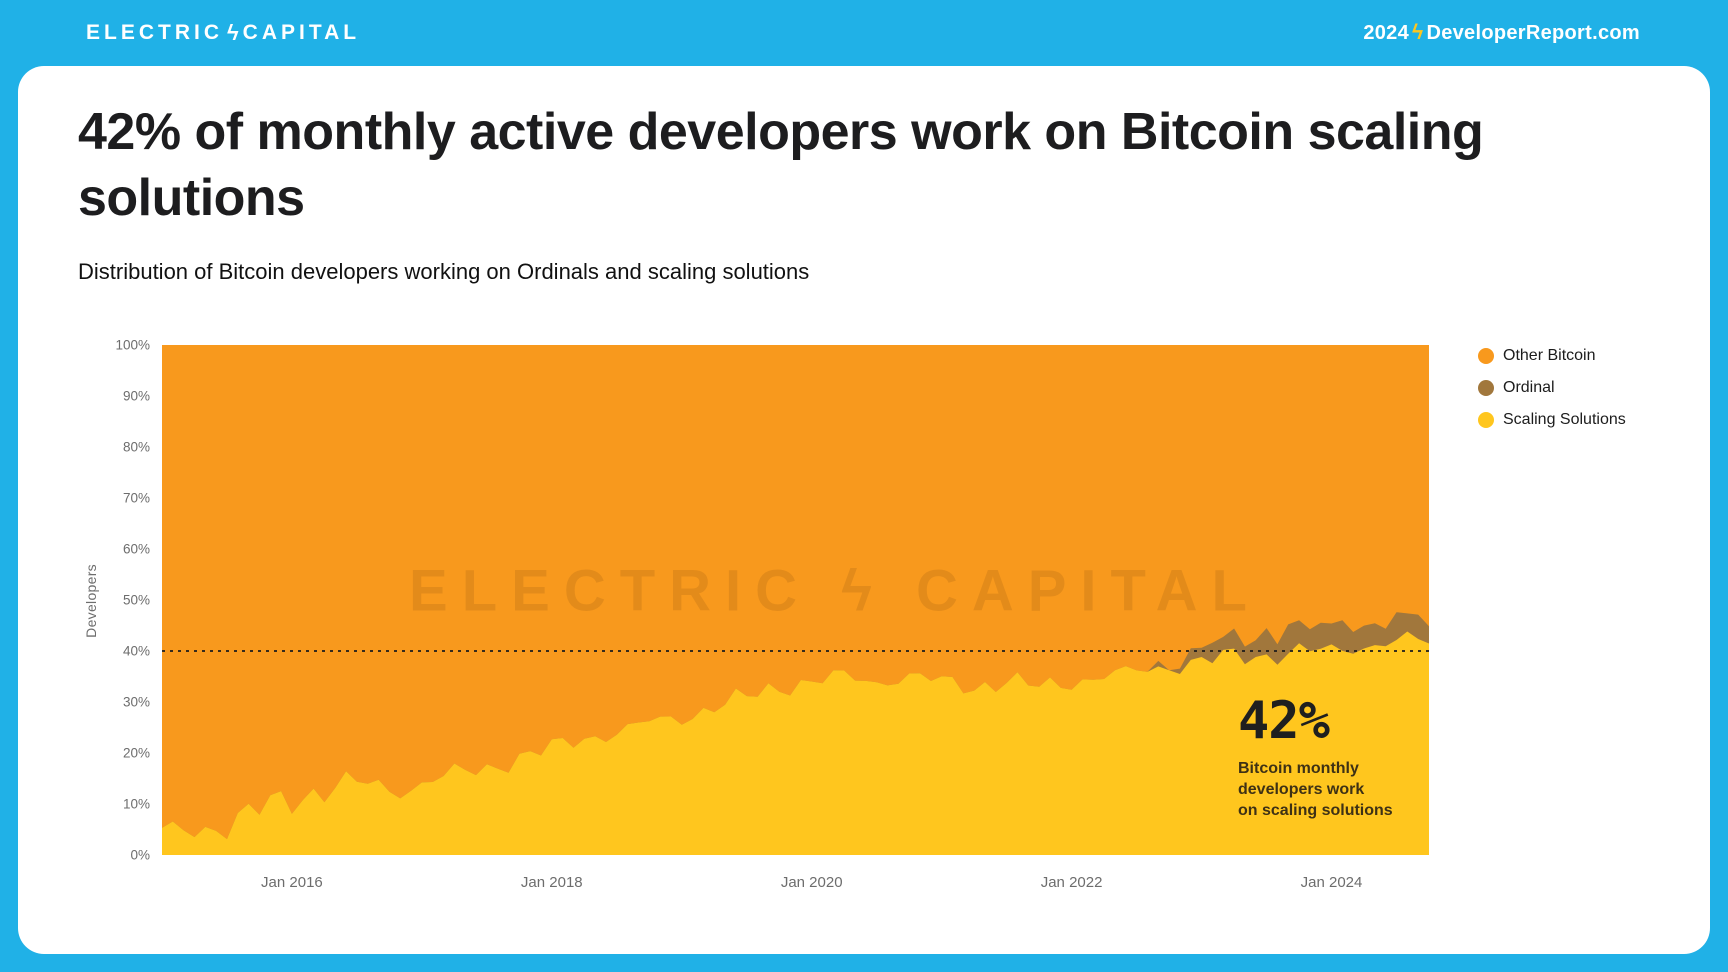 Image resolution: width=1728 pixels, height=972 pixels. What do you see at coordinates (1533, 32) in the screenshot?
I see `report-site: DeveloperReport.com` at bounding box center [1533, 32].